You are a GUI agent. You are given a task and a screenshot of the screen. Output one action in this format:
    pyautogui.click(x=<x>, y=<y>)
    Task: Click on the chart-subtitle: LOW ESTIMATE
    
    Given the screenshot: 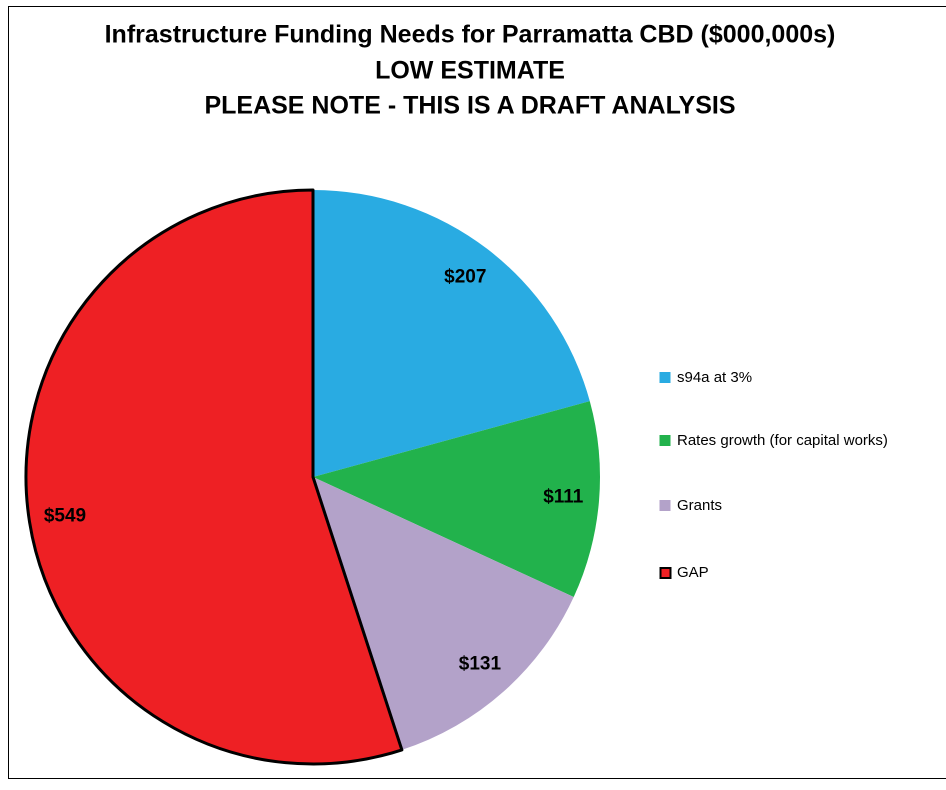 What is the action you would take?
    pyautogui.click(x=470, y=71)
    